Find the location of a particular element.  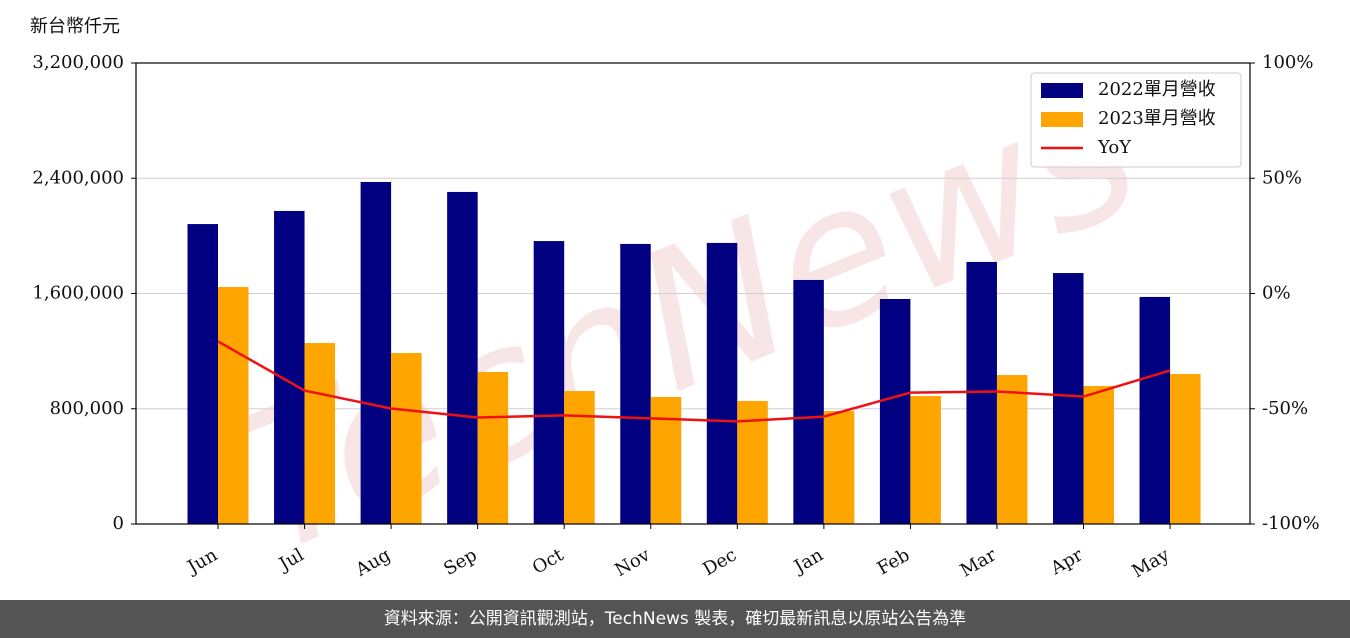

x-tick-label: Nov is located at coordinates (632, 562).